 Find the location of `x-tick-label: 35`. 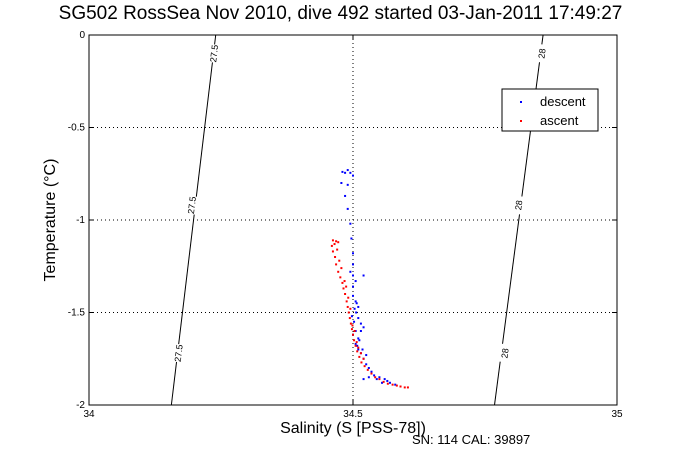

x-tick-label: 35 is located at coordinates (617, 414).